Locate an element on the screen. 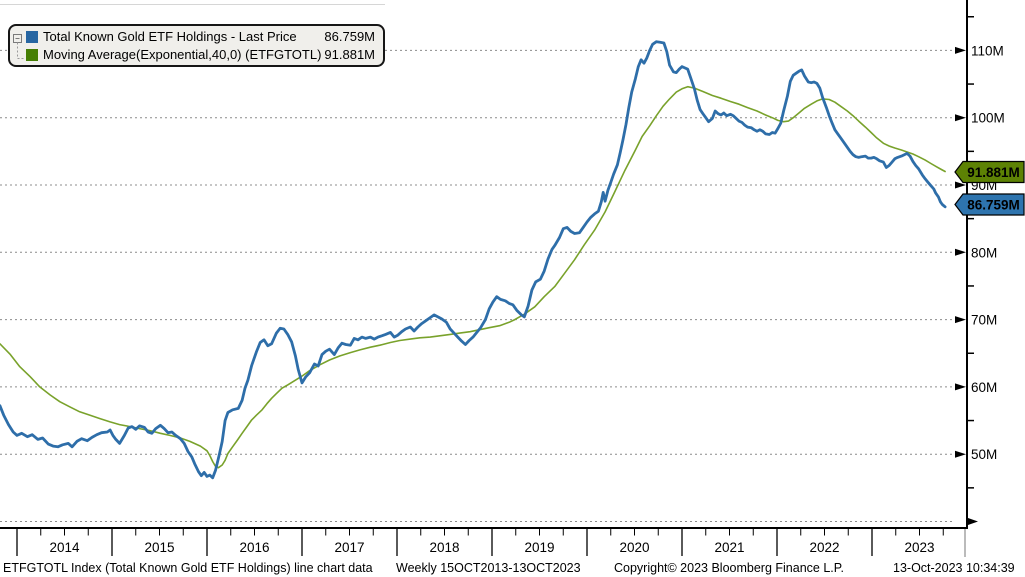 The height and width of the screenshot is (577, 1025). last-badge-shape is located at coordinates (989, 204).